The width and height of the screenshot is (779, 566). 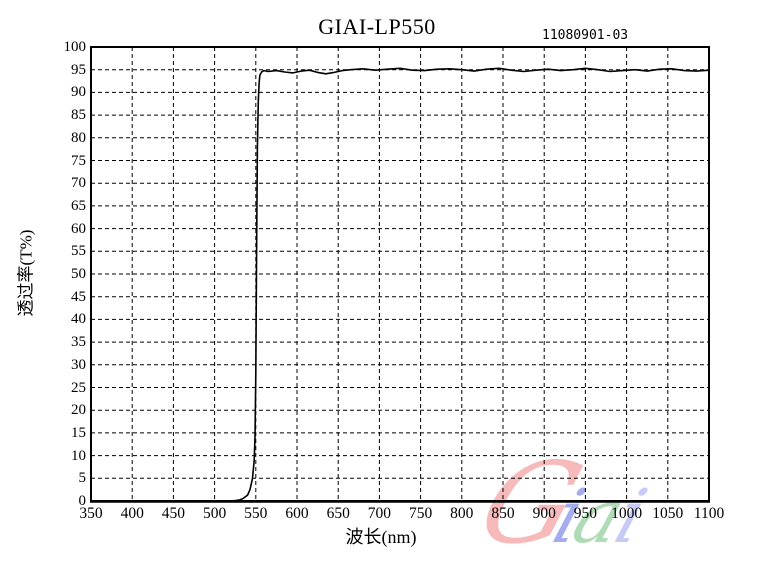 What do you see at coordinates (91, 513) in the screenshot?
I see `x-tick-label: 350` at bounding box center [91, 513].